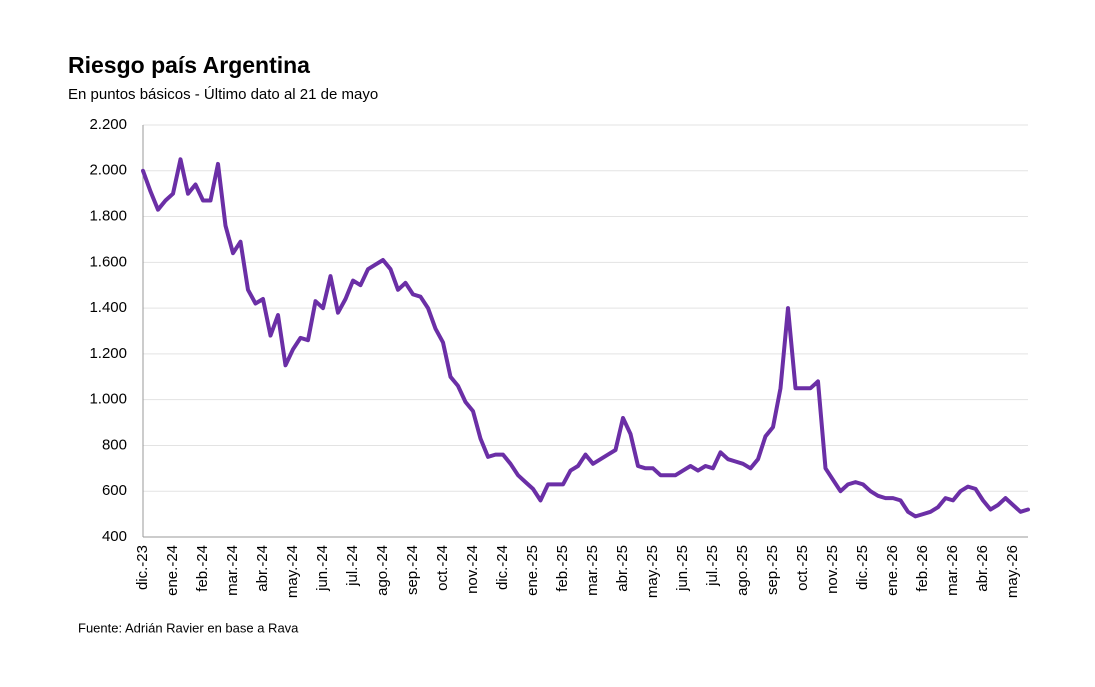 This screenshot has height=687, width=1095. Describe the element at coordinates (142, 567) in the screenshot. I see `x-tick-label: dic.-23` at that location.